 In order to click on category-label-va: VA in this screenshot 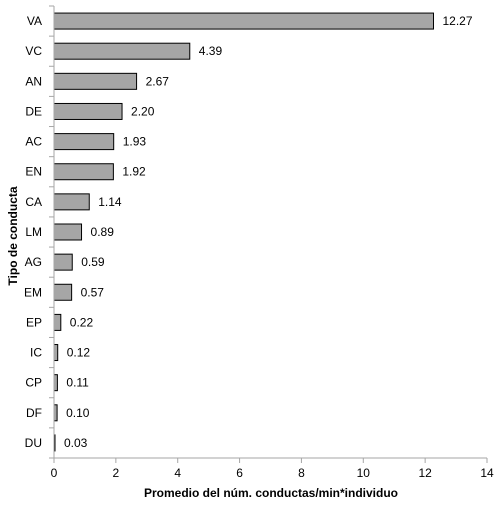, I will do `click(34, 21)`.